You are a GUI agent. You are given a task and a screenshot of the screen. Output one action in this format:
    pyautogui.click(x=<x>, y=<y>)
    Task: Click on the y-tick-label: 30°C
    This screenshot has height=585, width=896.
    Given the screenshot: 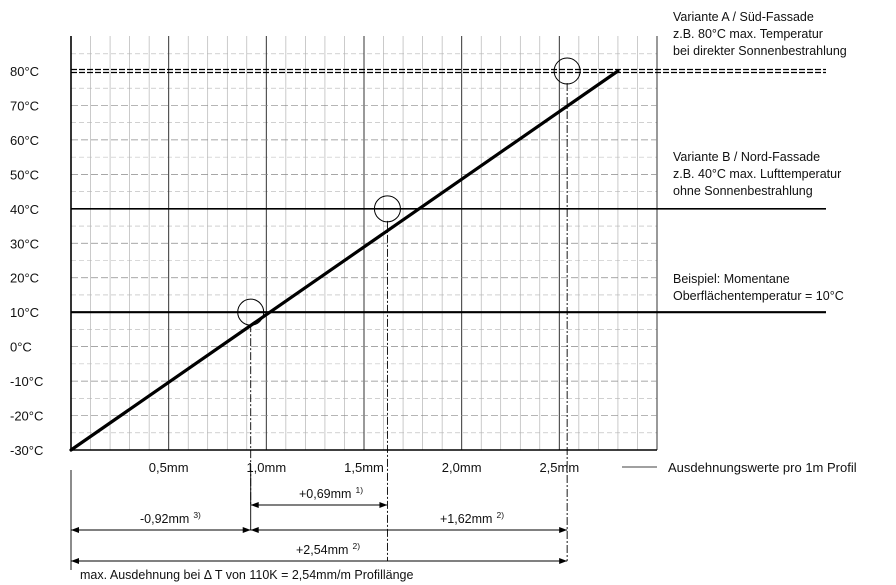 What is the action you would take?
    pyautogui.click(x=24, y=243)
    